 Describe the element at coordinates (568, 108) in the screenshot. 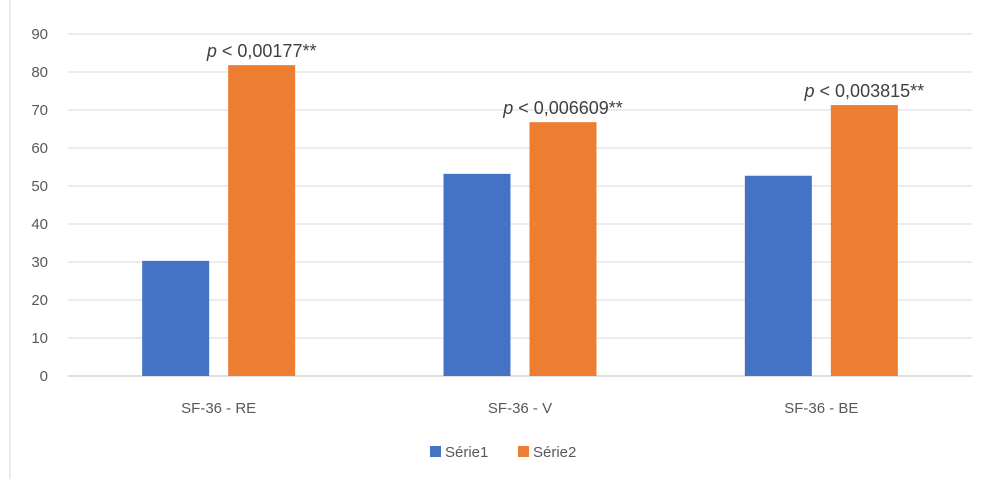

I see `p-value-text: < 0,006609**` at that location.